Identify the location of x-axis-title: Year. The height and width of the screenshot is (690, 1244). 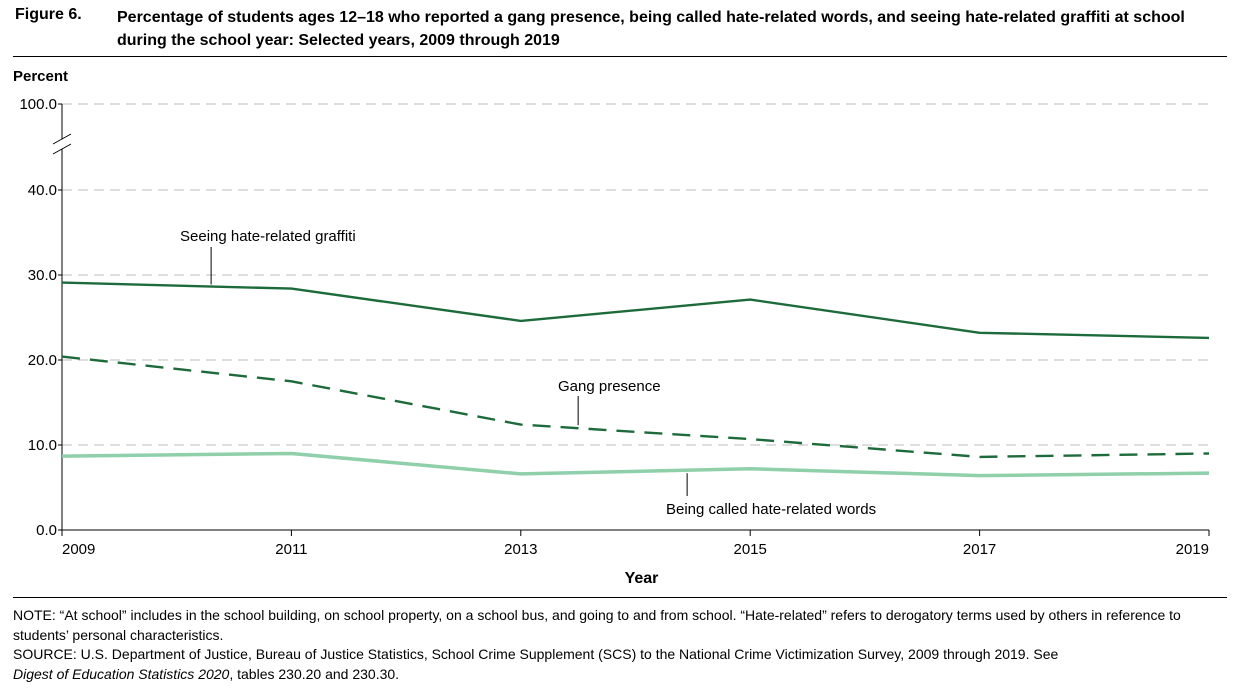
(642, 578).